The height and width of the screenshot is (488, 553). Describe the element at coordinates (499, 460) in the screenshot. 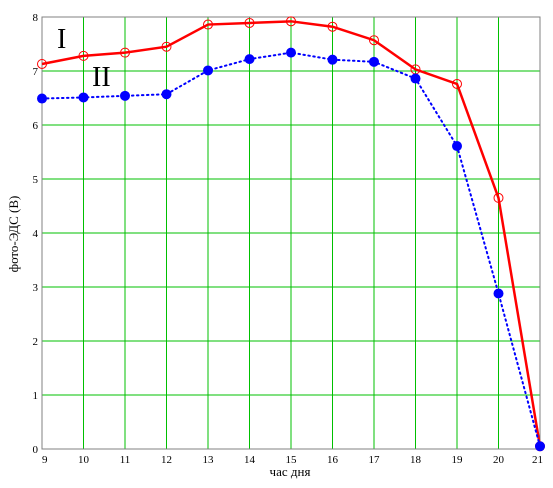

I see `x-tick-label: 20` at that location.